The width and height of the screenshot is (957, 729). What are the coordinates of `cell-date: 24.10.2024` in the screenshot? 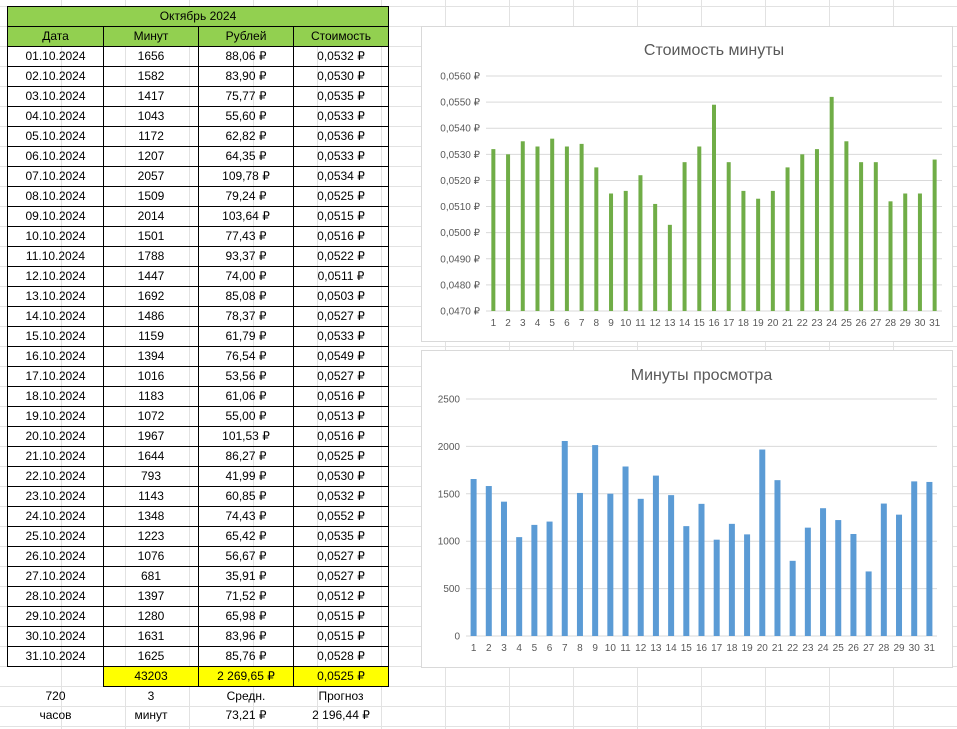 It's located at (55, 516).